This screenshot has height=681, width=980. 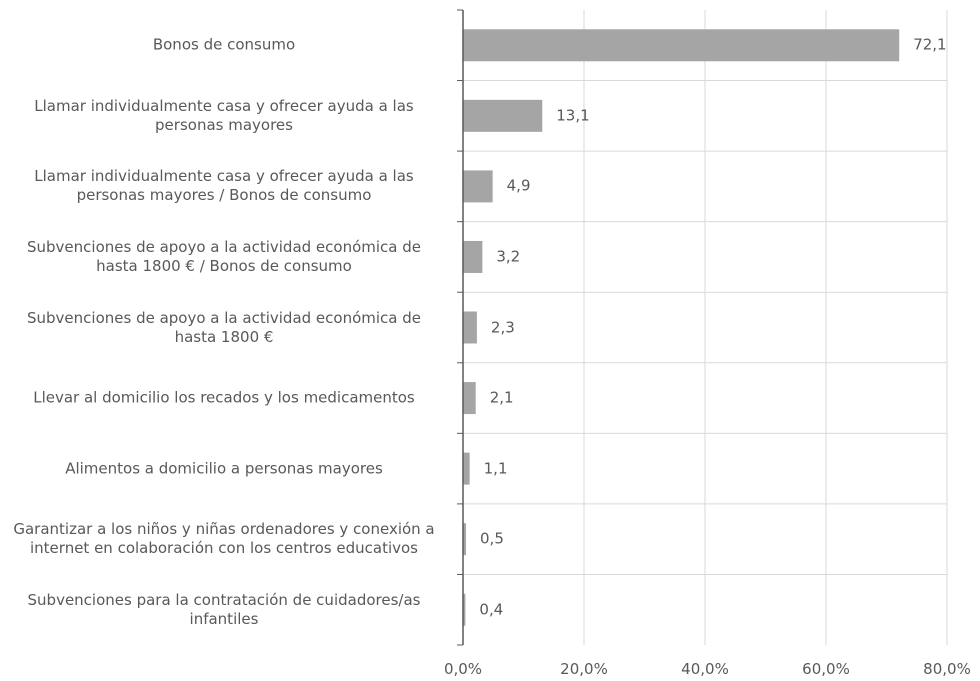 I want to click on x-tick-label: 60,0%, so click(x=826, y=669).